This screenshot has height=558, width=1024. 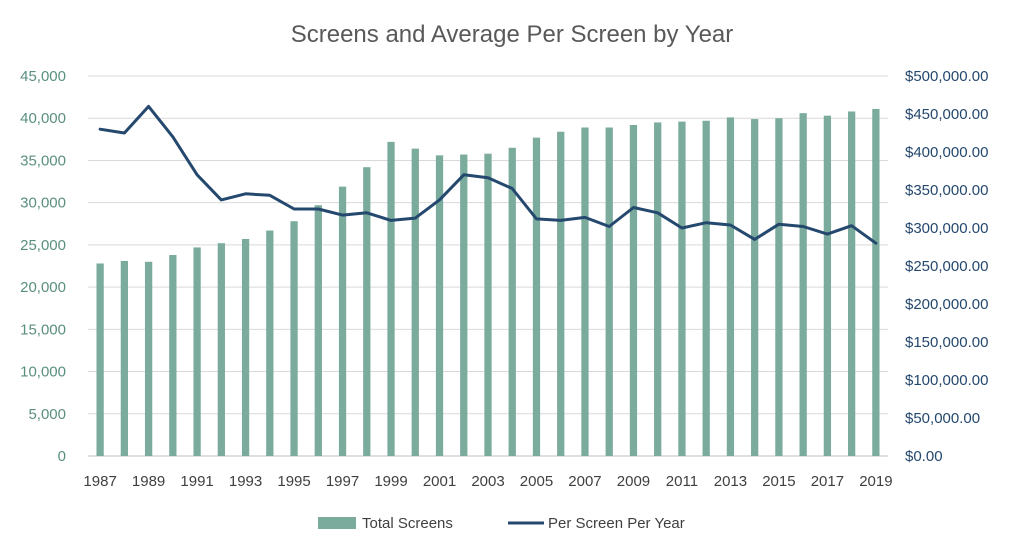 I want to click on bar-total-screens-2012, so click(x=706, y=288).